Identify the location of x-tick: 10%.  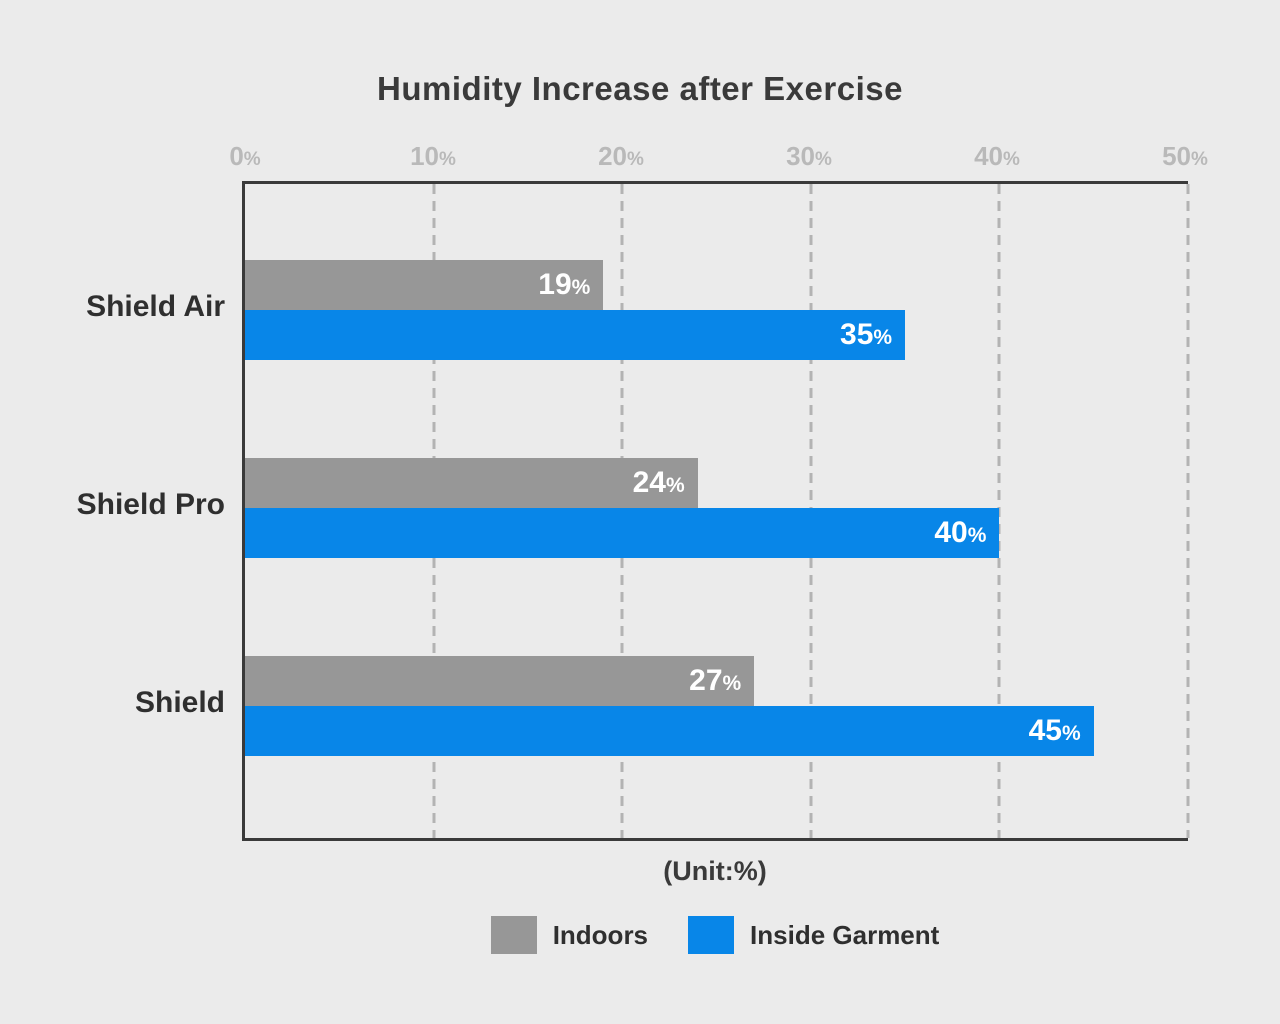
(433, 156).